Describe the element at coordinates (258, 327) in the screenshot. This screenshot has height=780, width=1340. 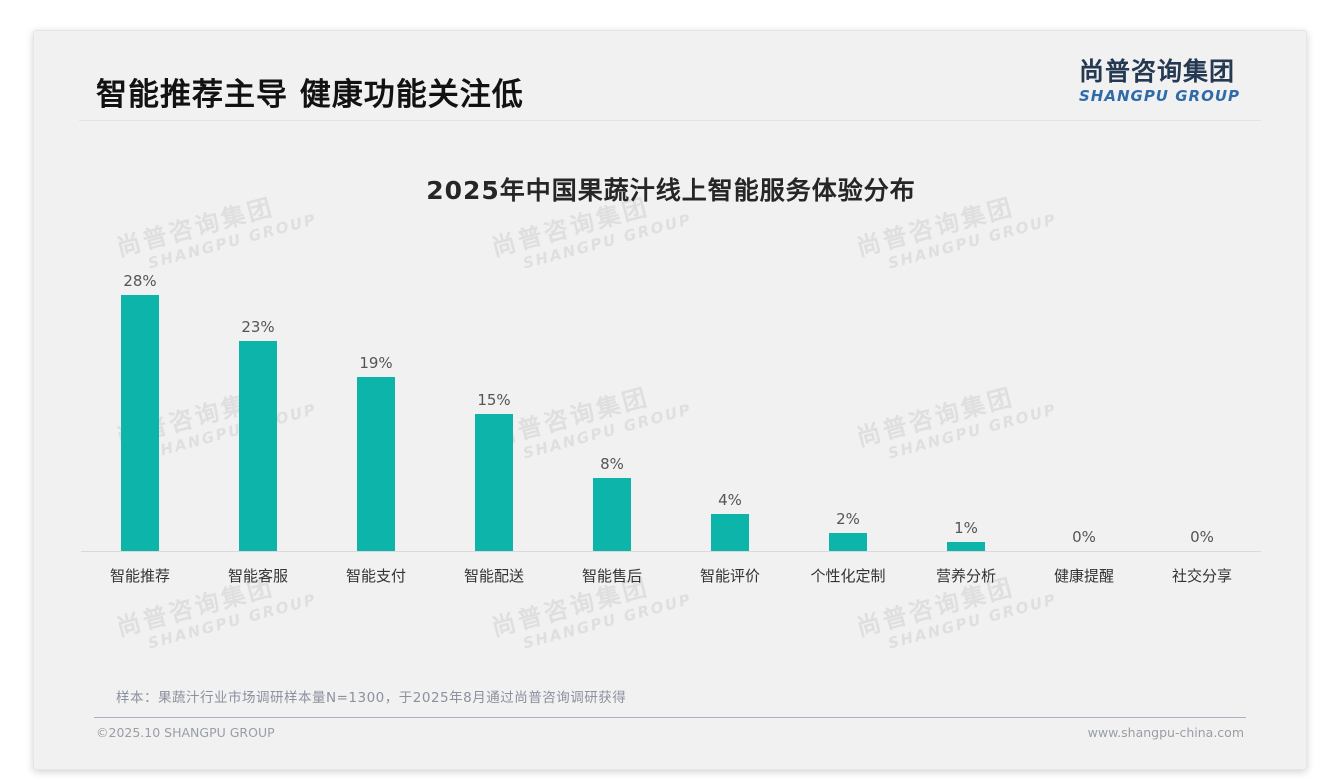
I see `bar-value-label: 23%` at that location.